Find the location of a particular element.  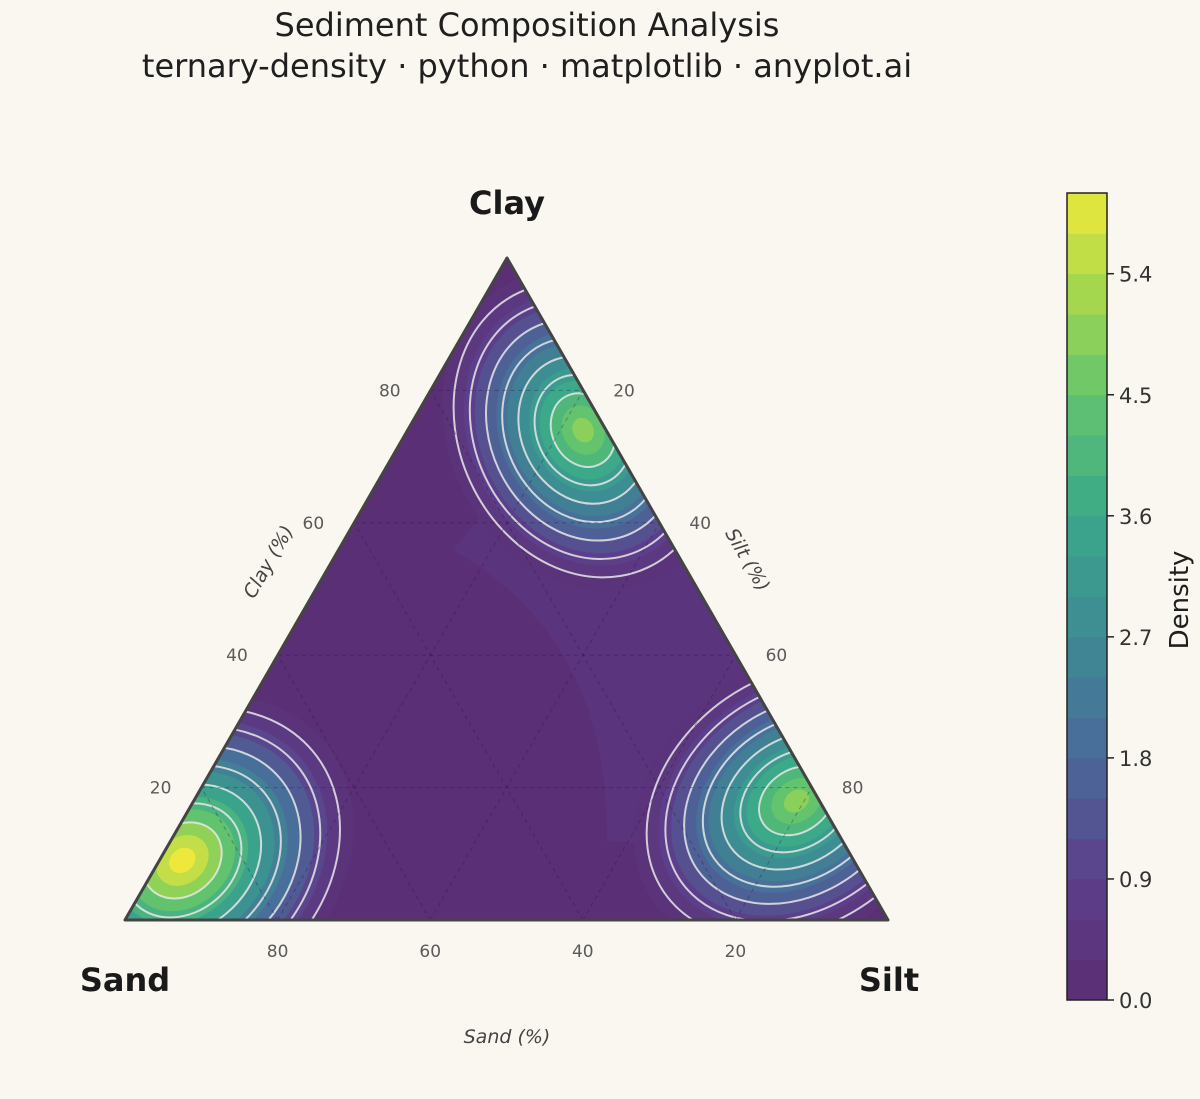

silt-tick-label: 80 is located at coordinates (853, 789).